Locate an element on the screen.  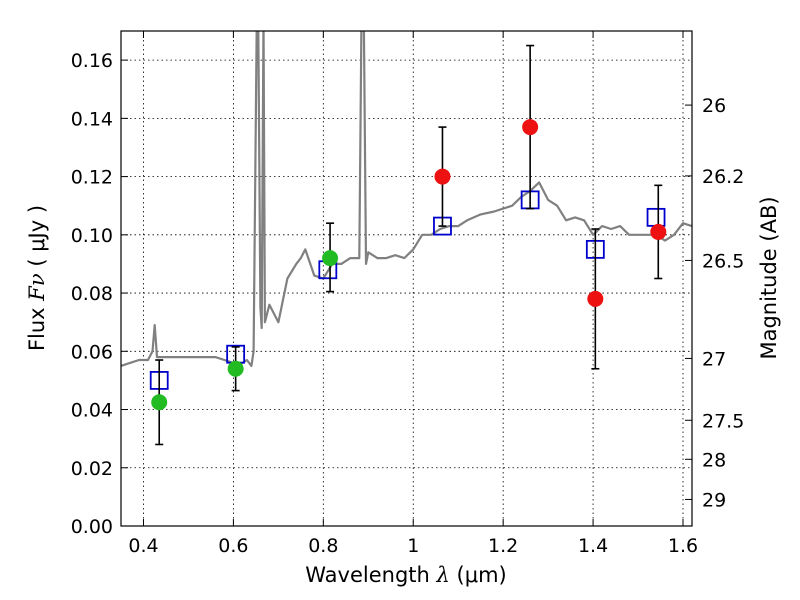
y2-tick-label: 27 is located at coordinates (714, 359).